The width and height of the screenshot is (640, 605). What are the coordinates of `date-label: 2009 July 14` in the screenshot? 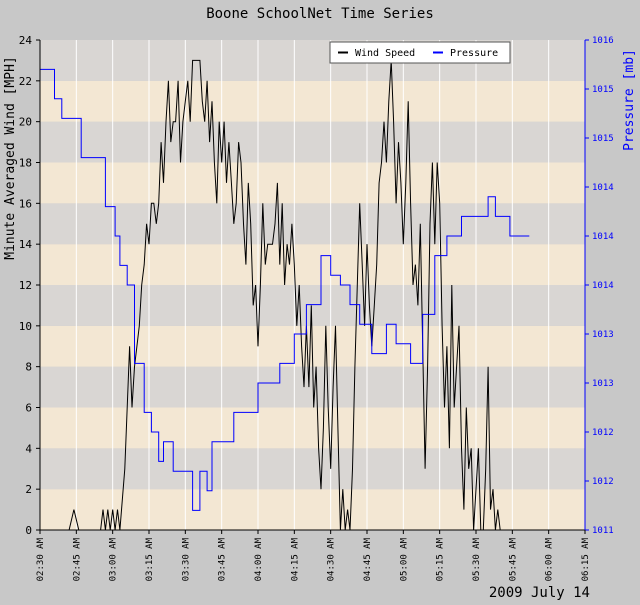 It's located at (539, 592).